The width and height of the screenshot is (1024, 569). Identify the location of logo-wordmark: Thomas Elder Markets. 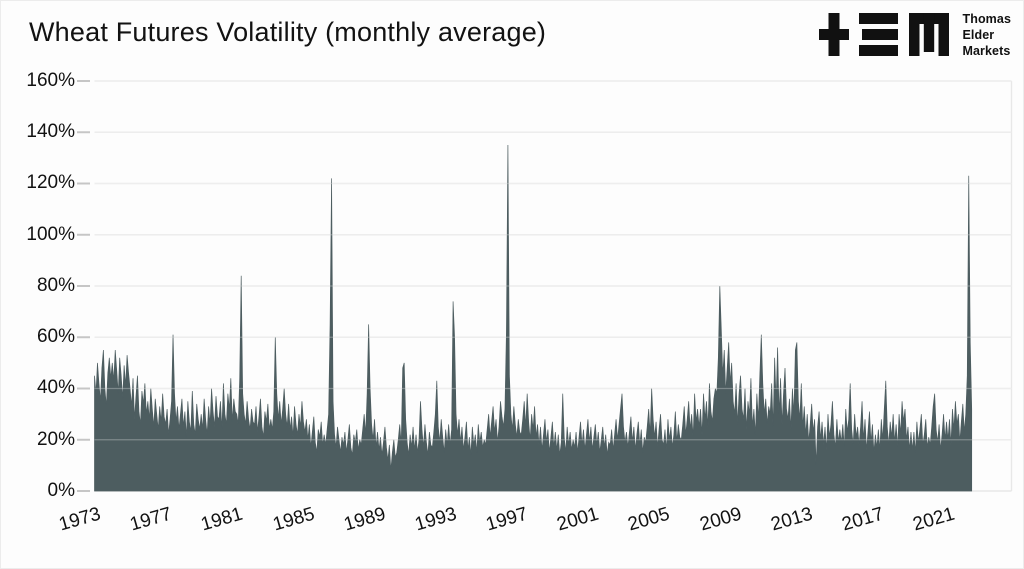
(986, 35).